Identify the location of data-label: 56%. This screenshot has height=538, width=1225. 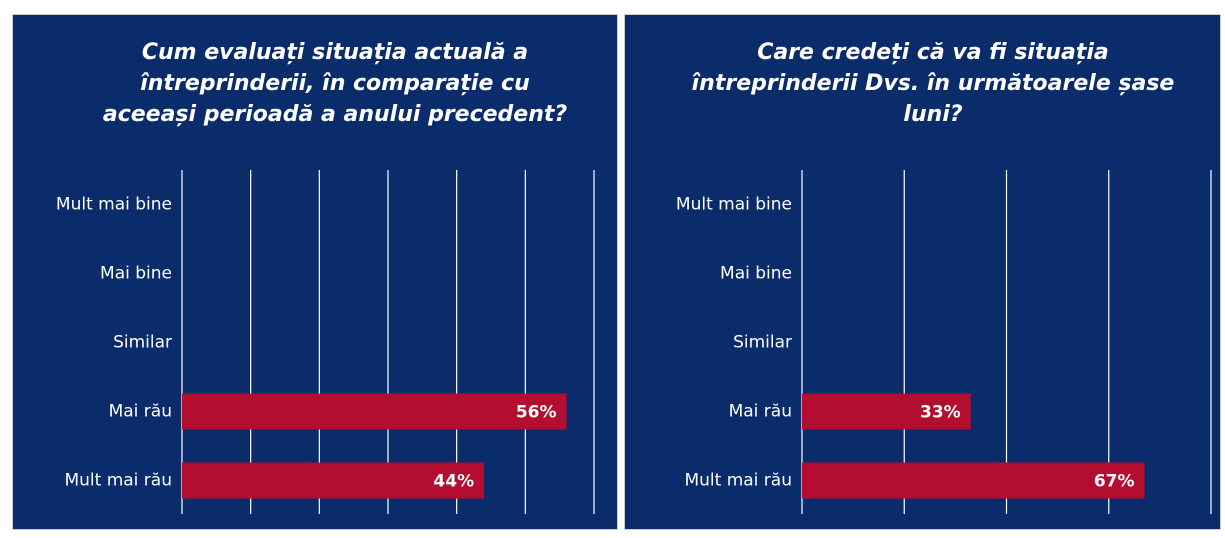
(536, 413).